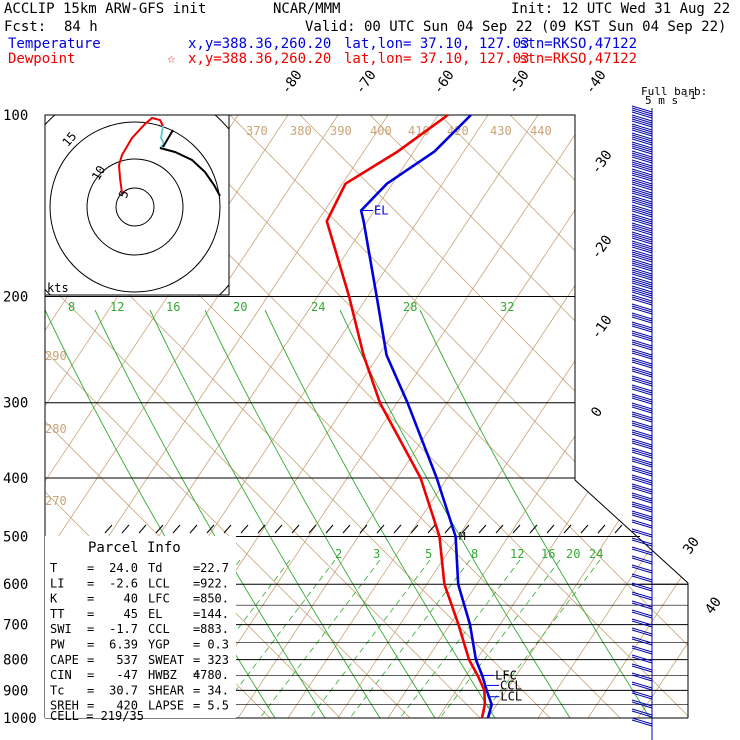  Describe the element at coordinates (292, 82) in the screenshot. I see `isotherm-label: -80` at that location.